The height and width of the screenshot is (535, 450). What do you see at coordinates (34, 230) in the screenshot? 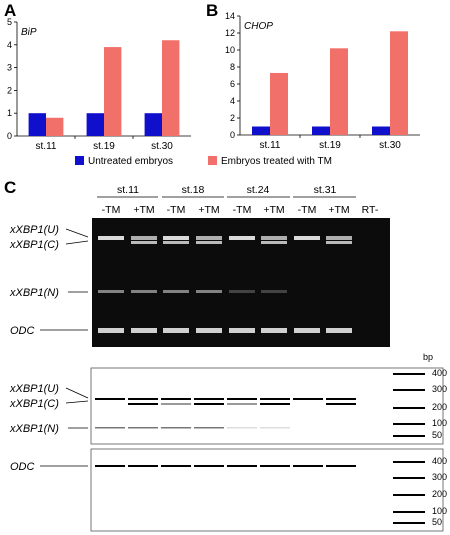
I see `label-xbp1-u: xXBP1(U)` at bounding box center [34, 230].